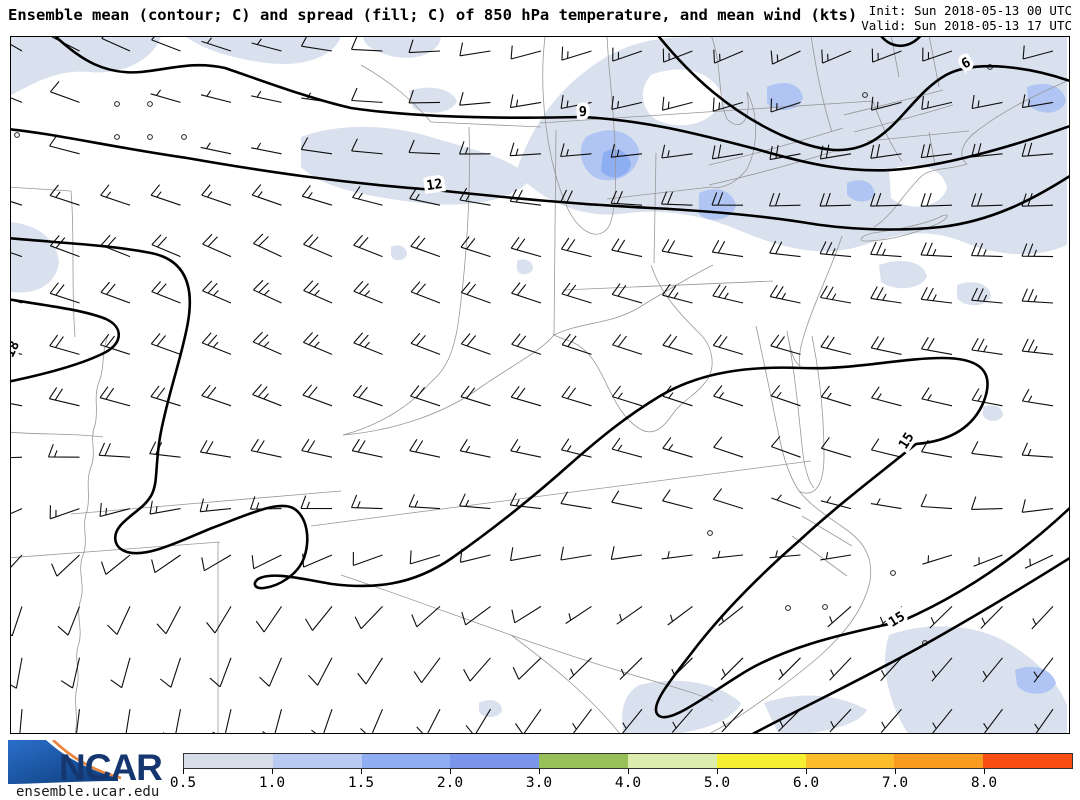 This screenshot has width=1080, height=800. Describe the element at coordinates (87, 760) in the screenshot. I see `ncar-swoosh-orange-arc` at that location.